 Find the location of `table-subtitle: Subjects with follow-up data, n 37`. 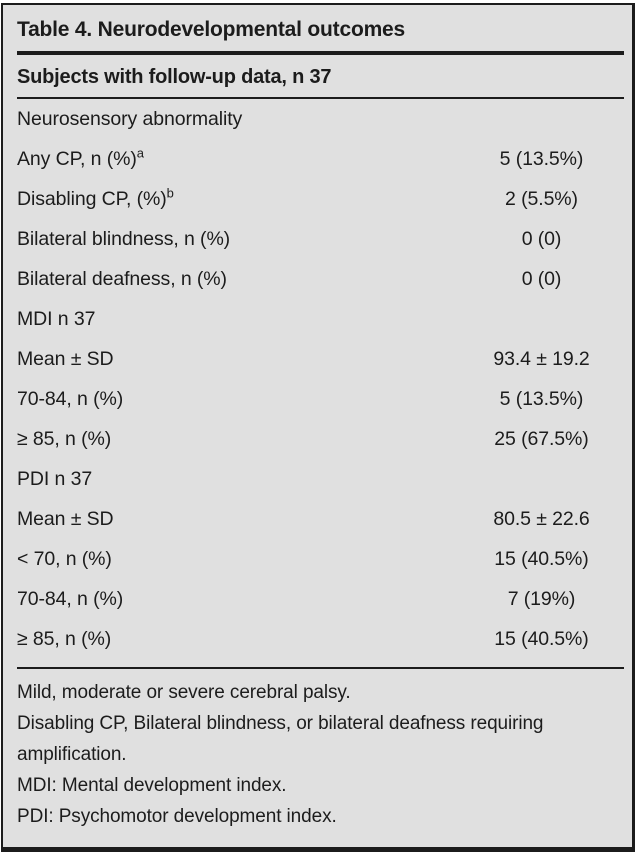

table-subtitle: Subjects with follow-up data, n 37 is located at coordinates (174, 77).